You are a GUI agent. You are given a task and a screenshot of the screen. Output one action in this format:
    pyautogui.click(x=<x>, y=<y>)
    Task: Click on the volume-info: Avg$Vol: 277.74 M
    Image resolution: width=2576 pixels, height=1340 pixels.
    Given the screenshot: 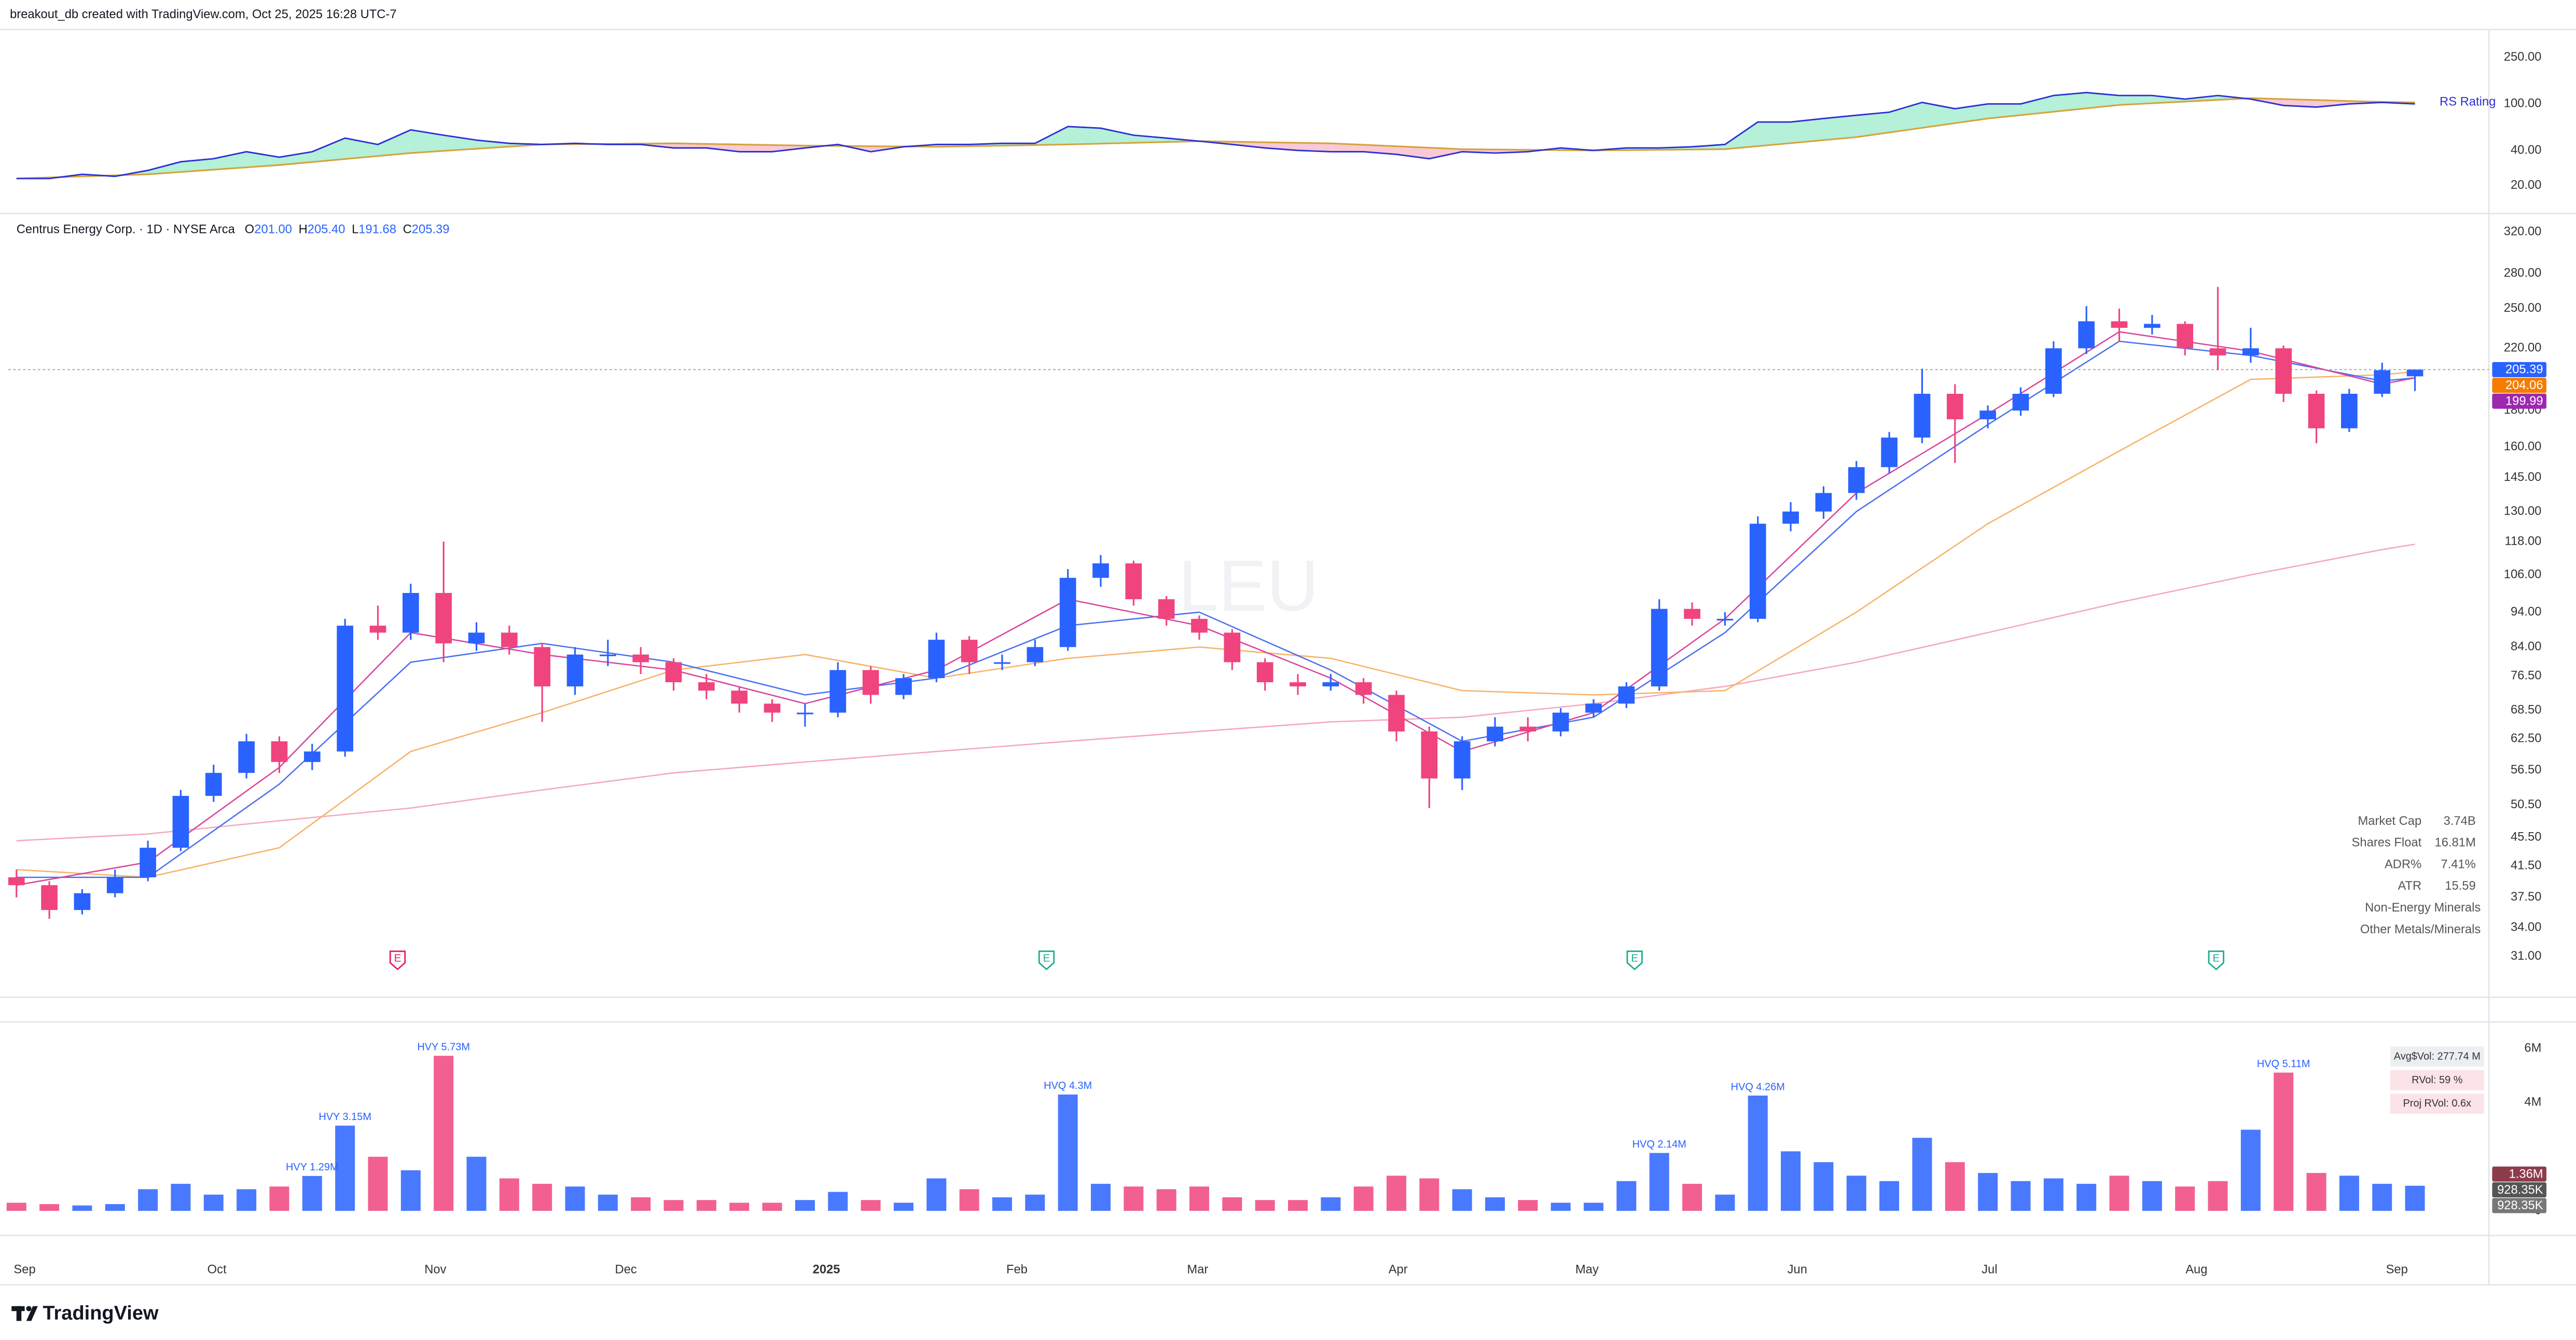 What is the action you would take?
    pyautogui.click(x=2437, y=1057)
    